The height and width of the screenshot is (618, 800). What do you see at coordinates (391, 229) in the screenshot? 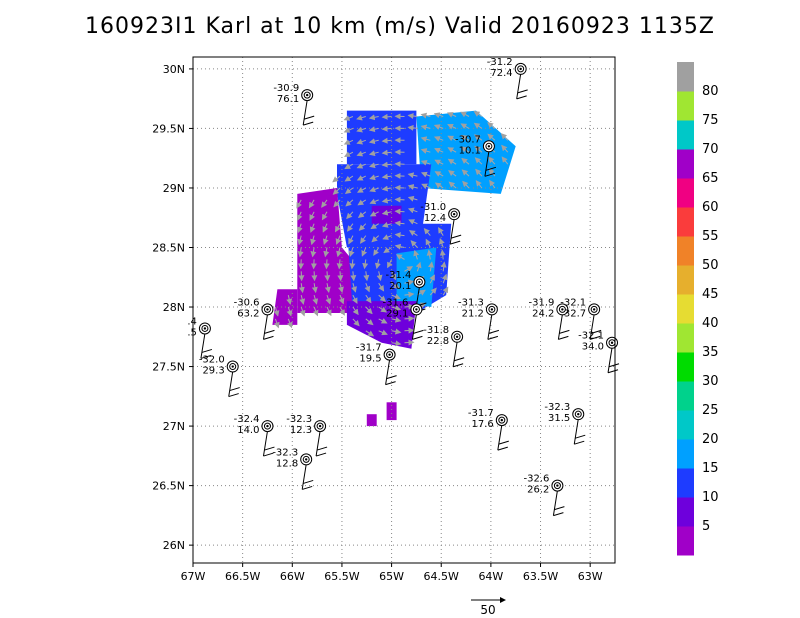
I see `wind-vectors` at bounding box center [391, 229].